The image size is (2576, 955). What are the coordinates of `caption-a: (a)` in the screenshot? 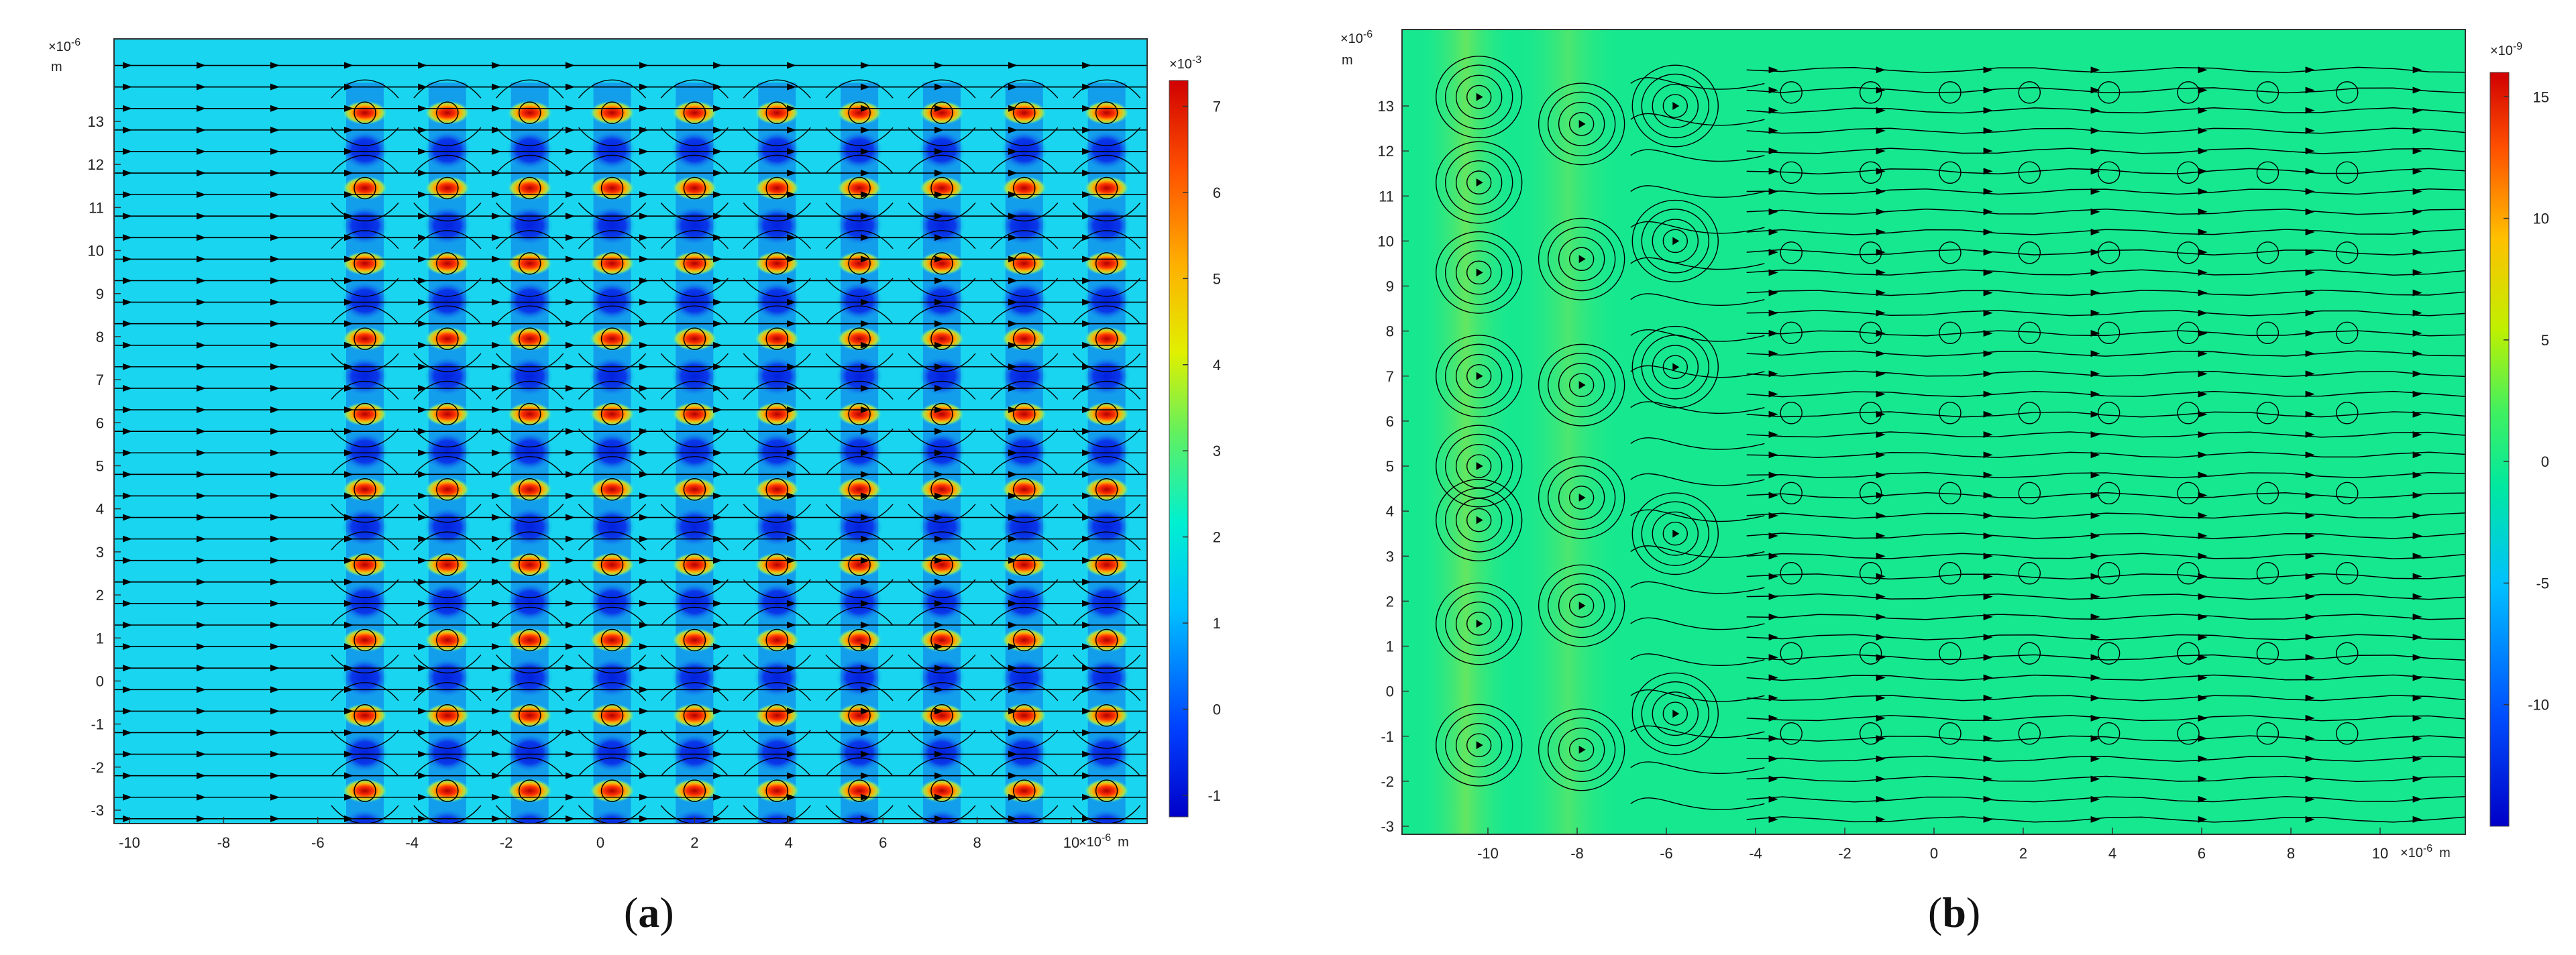 It's located at (649, 912).